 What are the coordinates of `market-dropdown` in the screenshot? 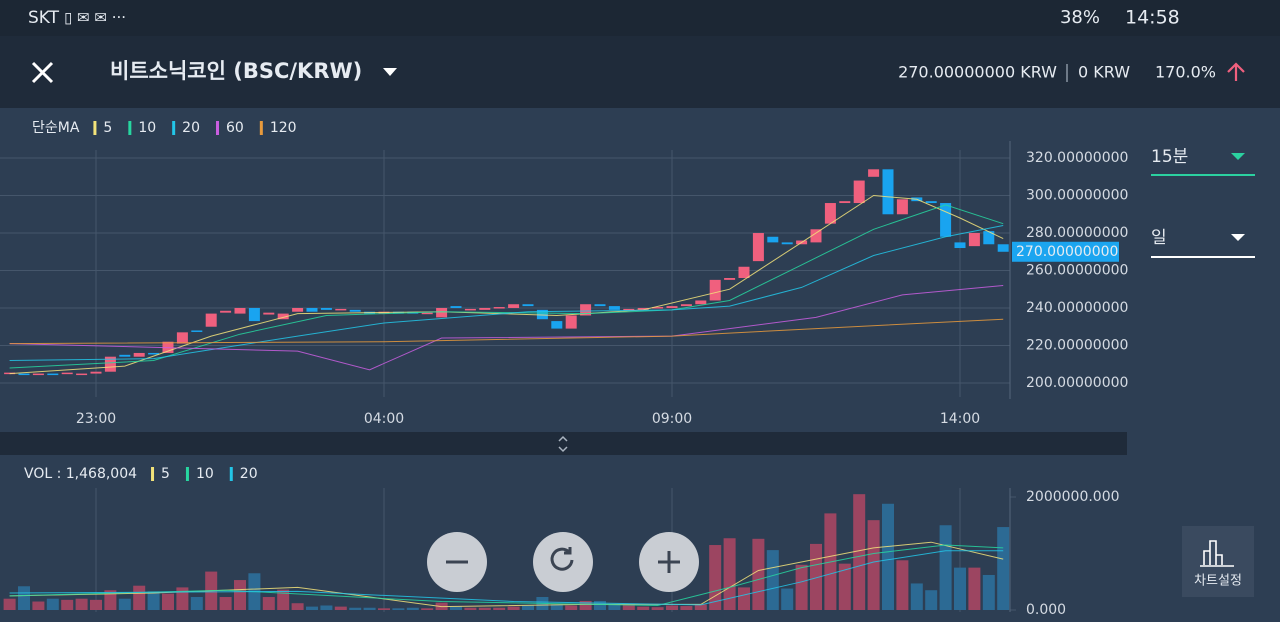 It's located at (390, 72).